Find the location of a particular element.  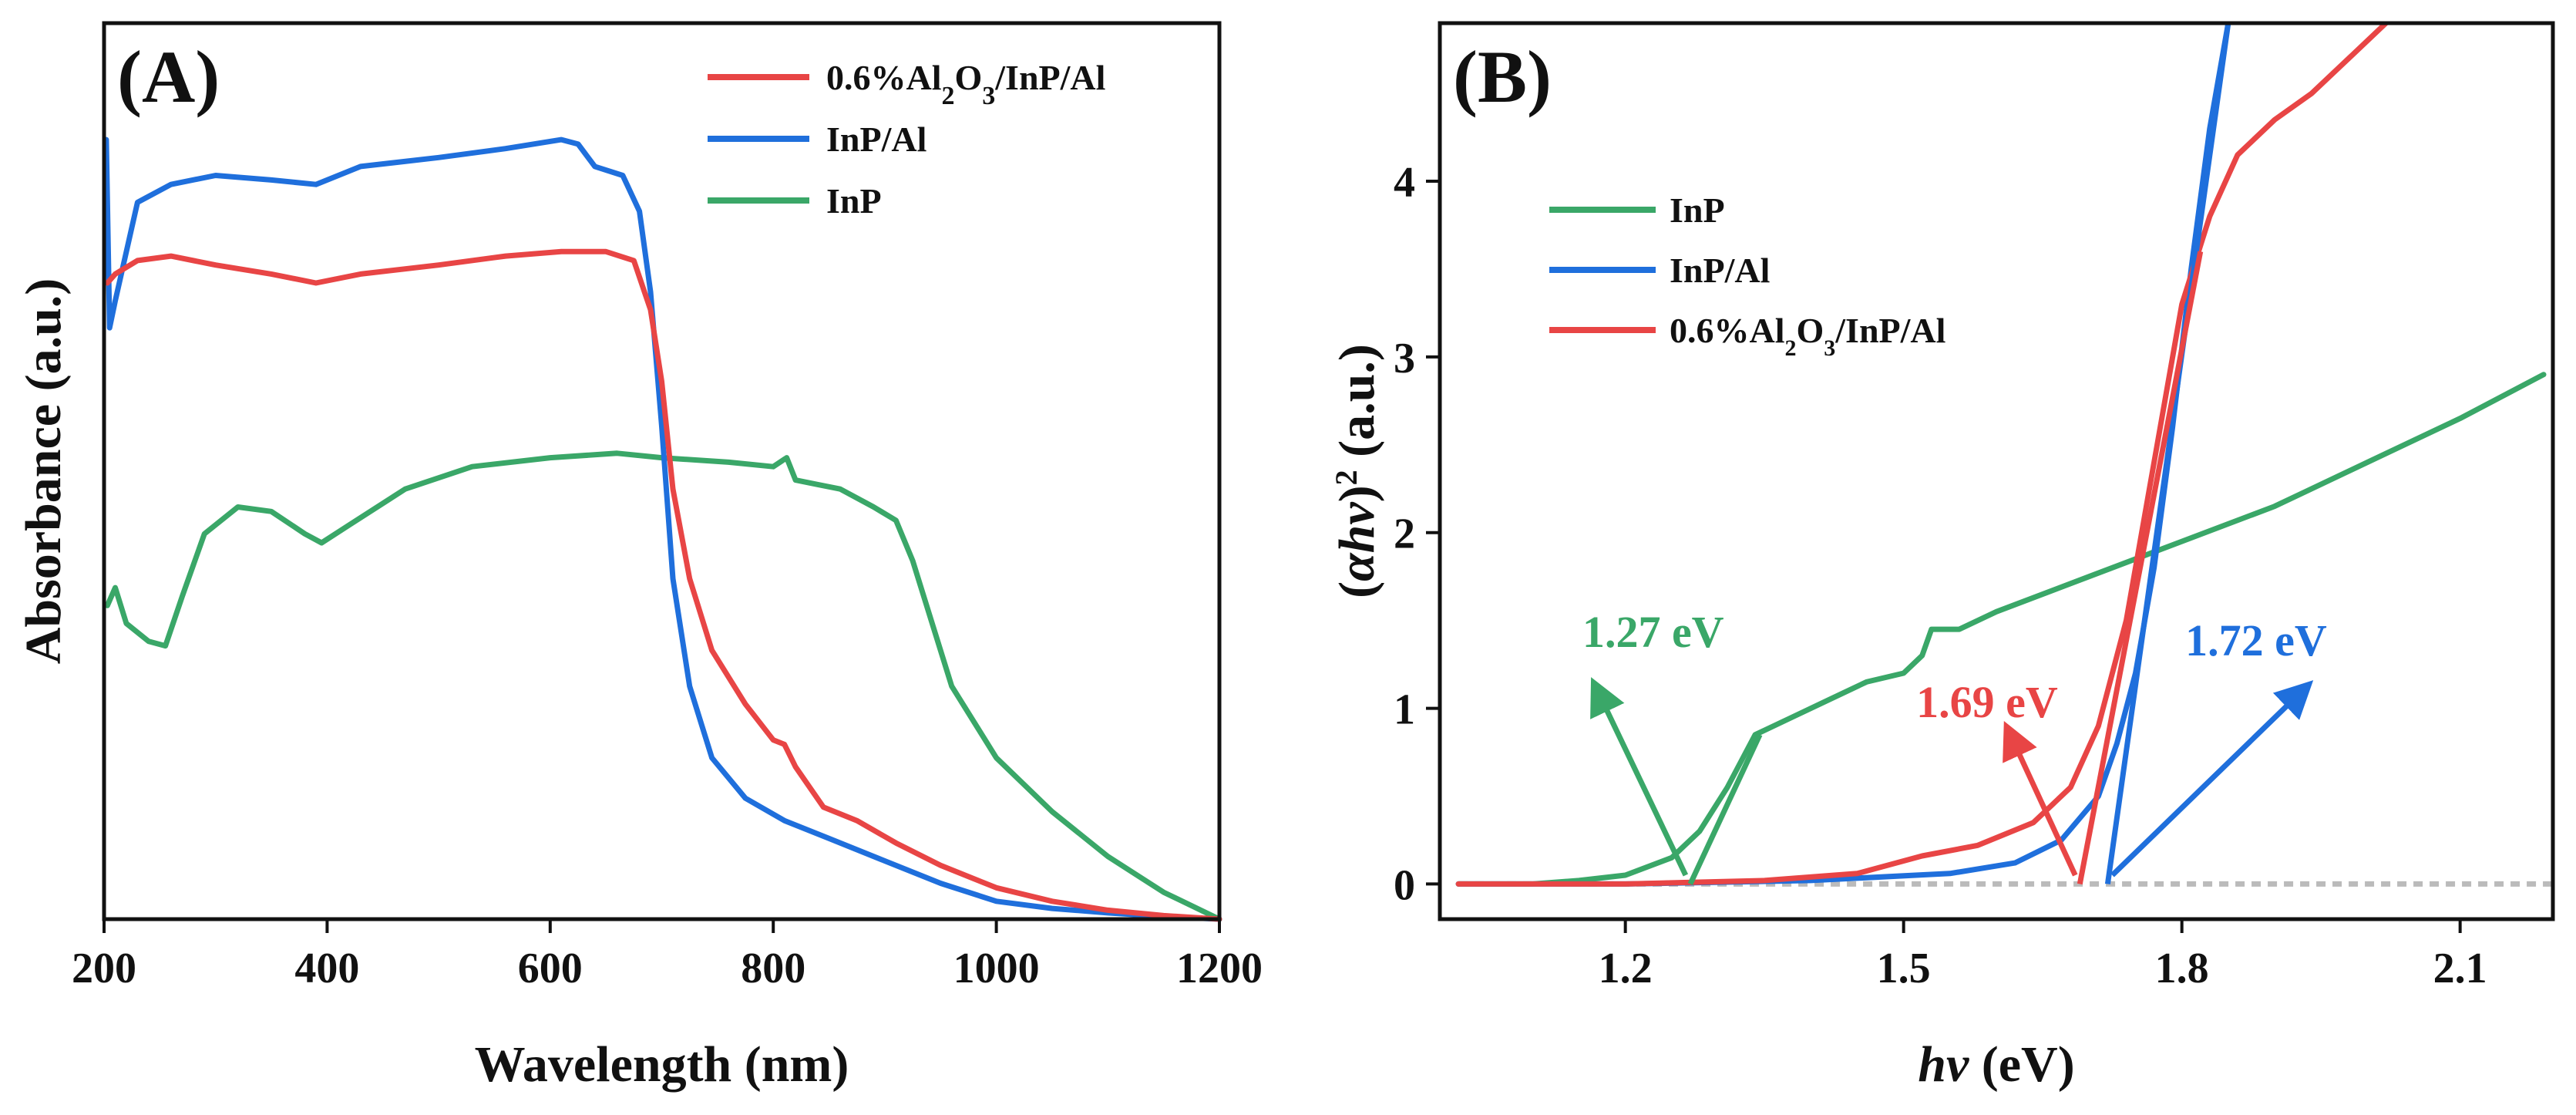

x-axis-label-b-rest: (eV) is located at coordinates (2021, 1064).